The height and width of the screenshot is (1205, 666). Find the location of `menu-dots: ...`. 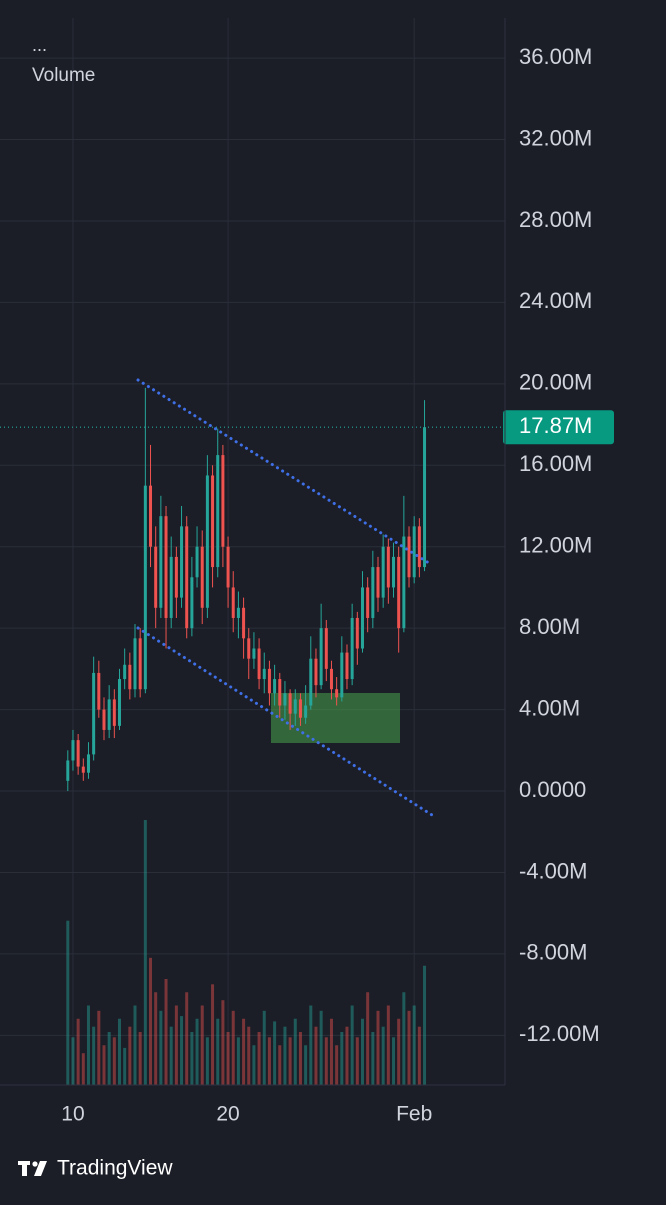

menu-dots: ... is located at coordinates (39, 45).